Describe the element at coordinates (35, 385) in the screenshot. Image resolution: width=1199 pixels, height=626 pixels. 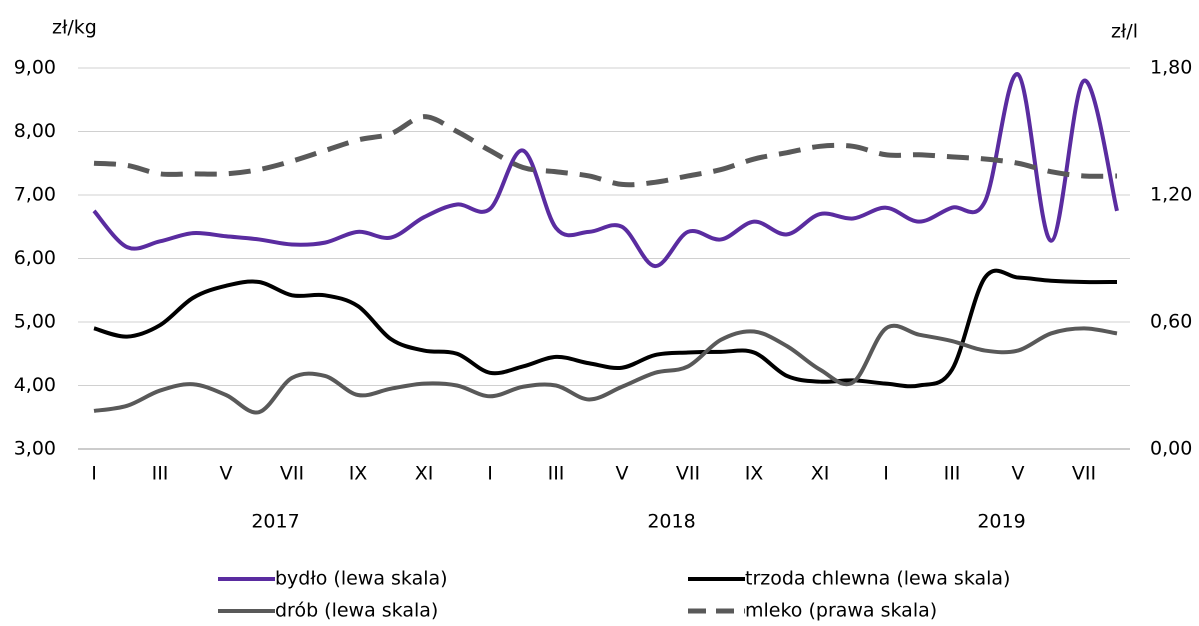
I see `y-tick-label: 4,00` at that location.